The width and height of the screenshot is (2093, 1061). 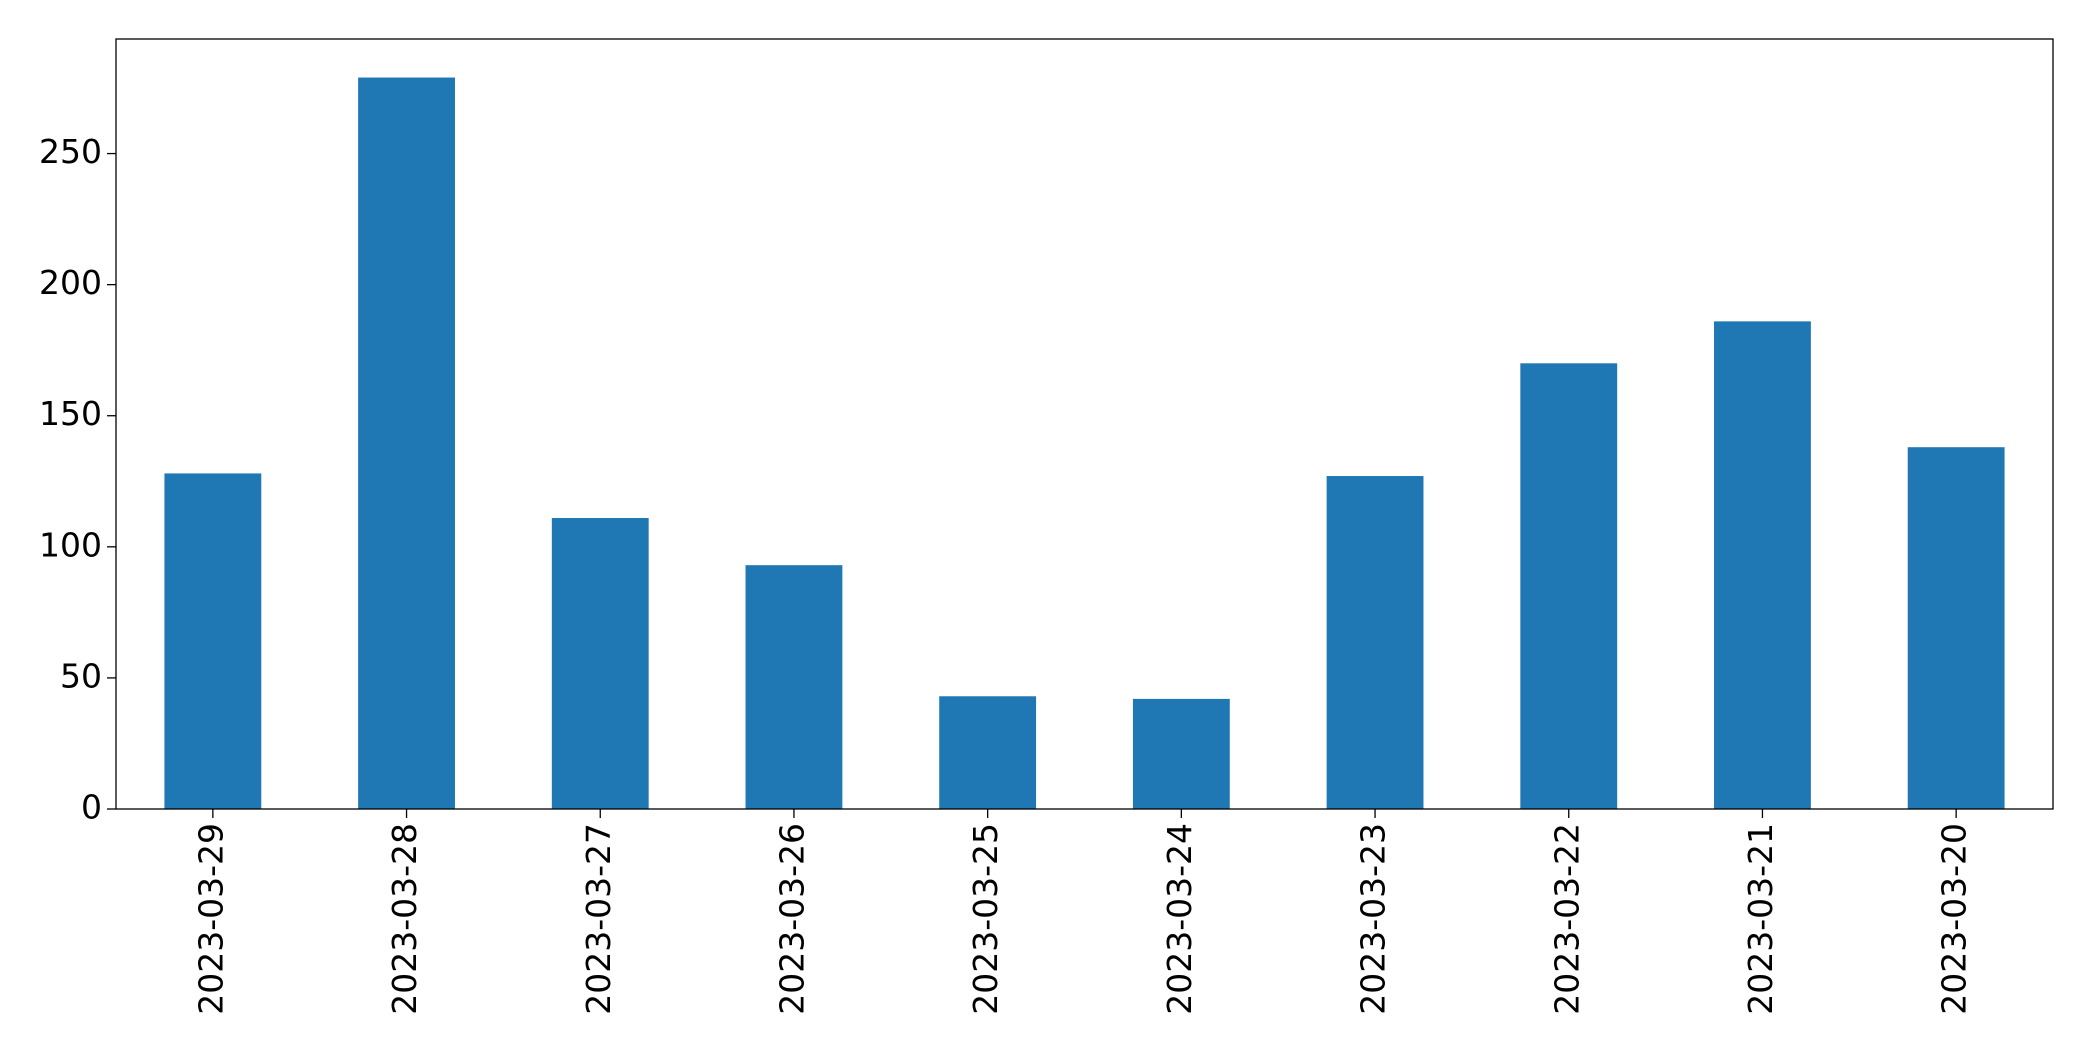 What do you see at coordinates (81, 675) in the screenshot?
I see `y-tick-label: 50` at bounding box center [81, 675].